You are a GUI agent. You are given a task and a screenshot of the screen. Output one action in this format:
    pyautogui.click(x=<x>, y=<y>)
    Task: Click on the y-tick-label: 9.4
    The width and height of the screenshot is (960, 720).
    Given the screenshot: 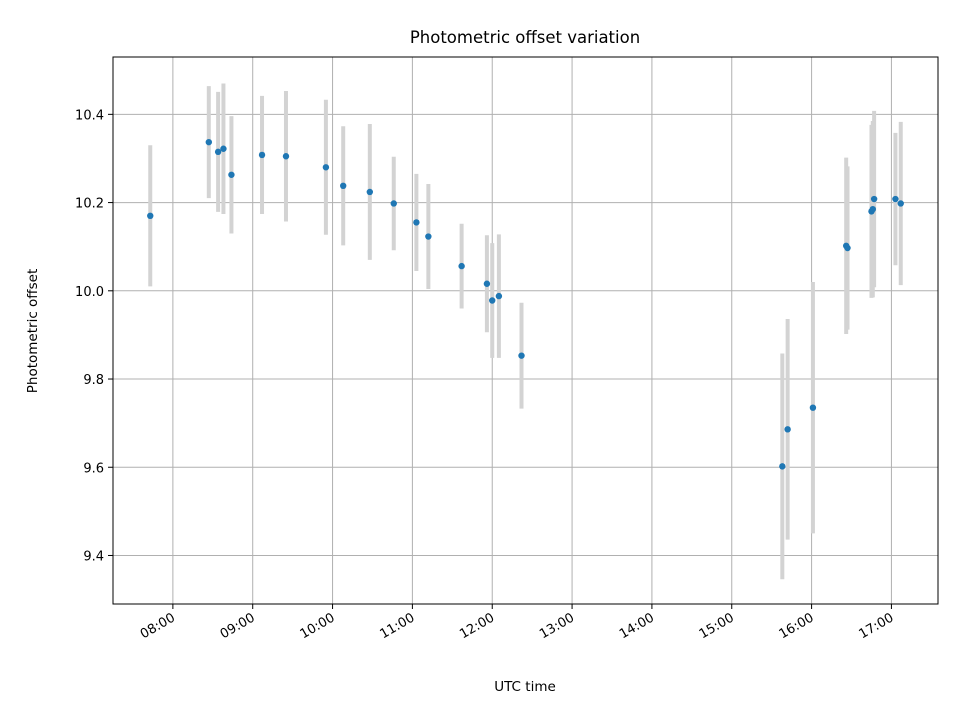 What is the action you would take?
    pyautogui.click(x=93, y=556)
    